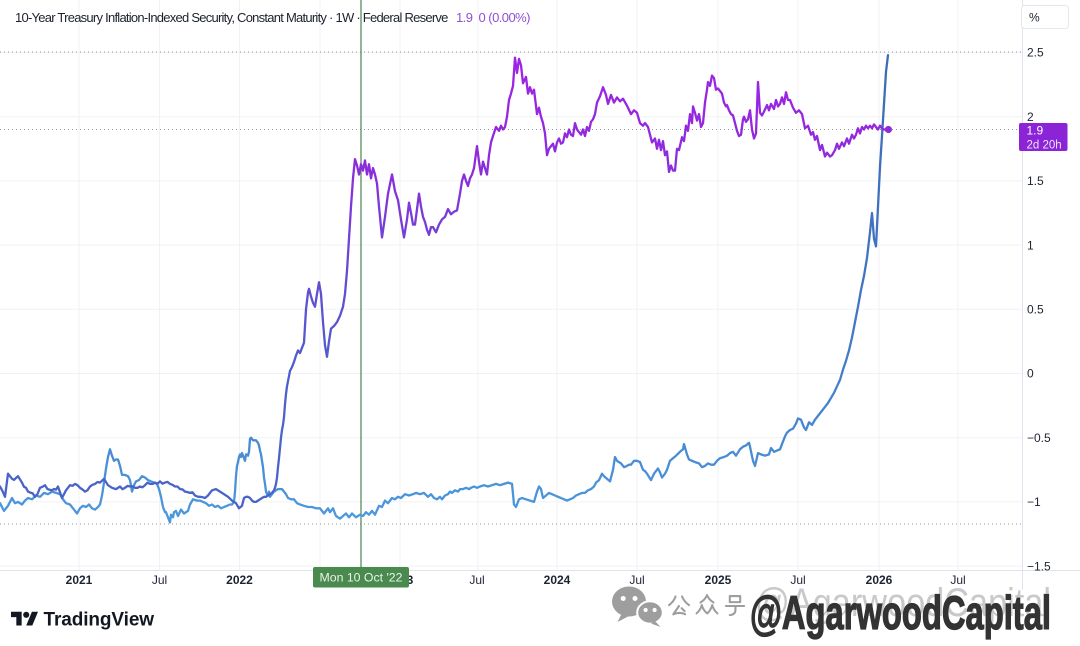 The height and width of the screenshot is (646, 1080). What do you see at coordinates (1035, 53) in the screenshot?
I see `svg-text: 2.5` at bounding box center [1035, 53].